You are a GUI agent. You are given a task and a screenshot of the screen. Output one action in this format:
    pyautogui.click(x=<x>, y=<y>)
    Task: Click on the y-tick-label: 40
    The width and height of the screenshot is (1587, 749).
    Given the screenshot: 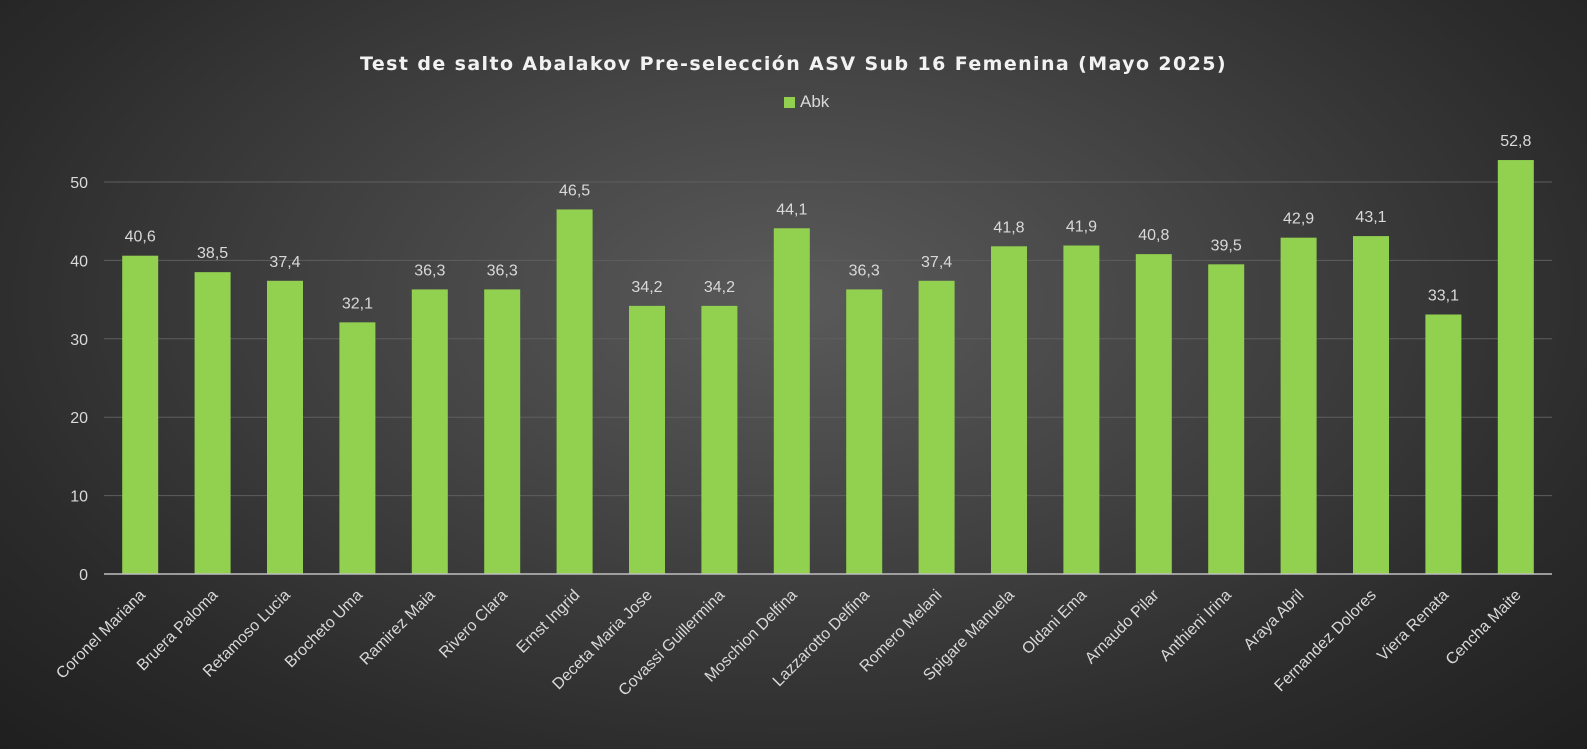 What is the action you would take?
    pyautogui.click(x=79, y=261)
    